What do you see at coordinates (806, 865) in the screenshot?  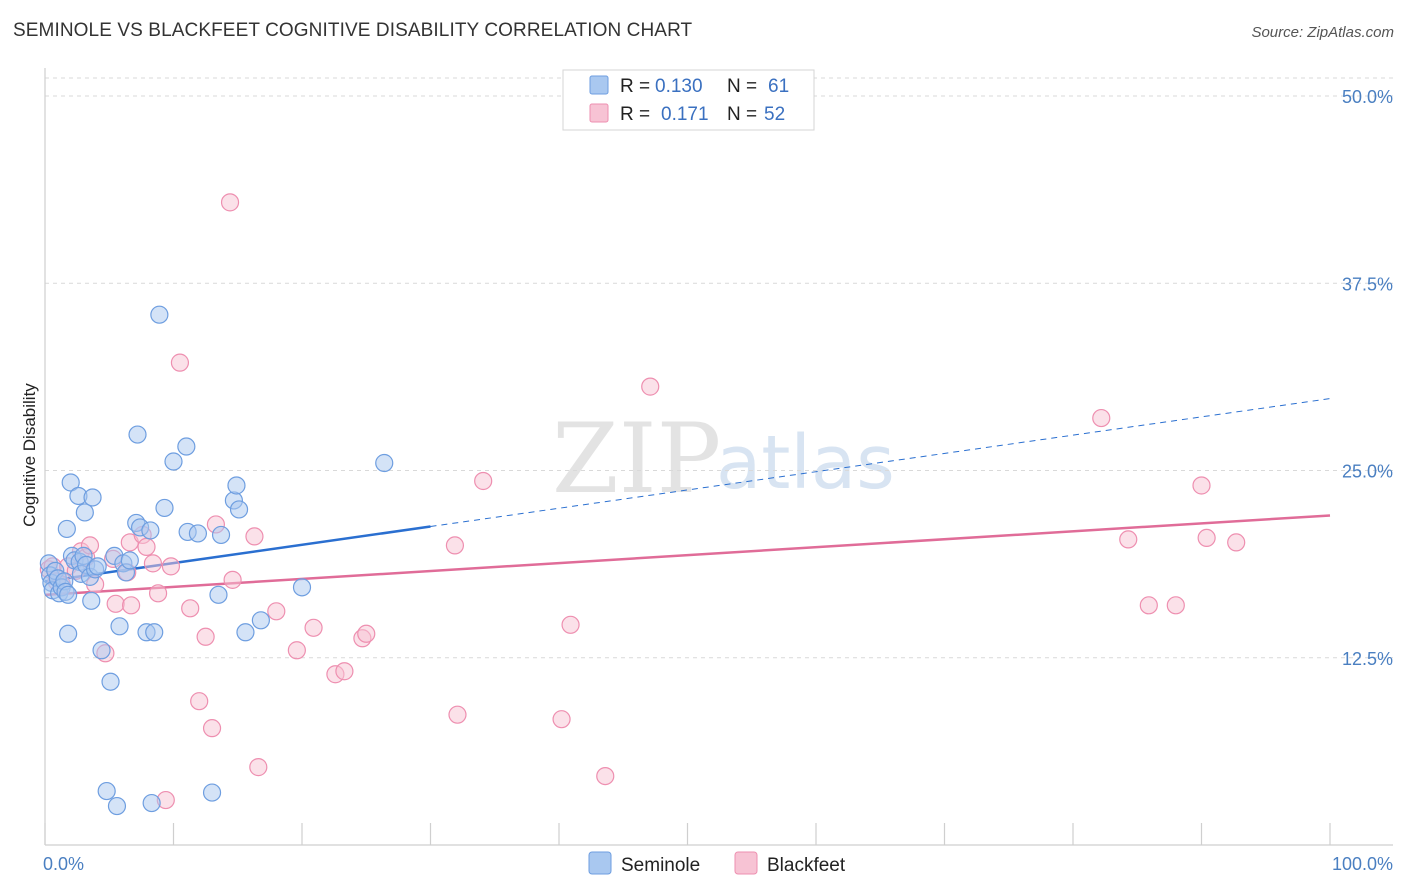 I see `series-legend-label-blackfeet: Blackfeet` at bounding box center [806, 865].